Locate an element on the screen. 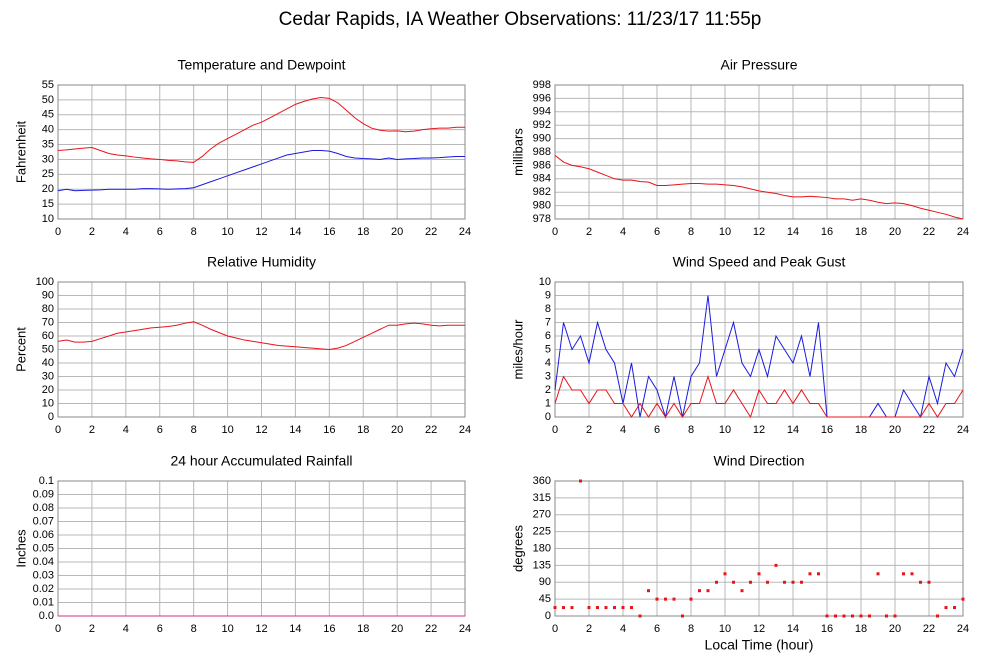 This screenshot has width=1000, height=660. y-tick-label: 0.01 is located at coordinates (43, 602).